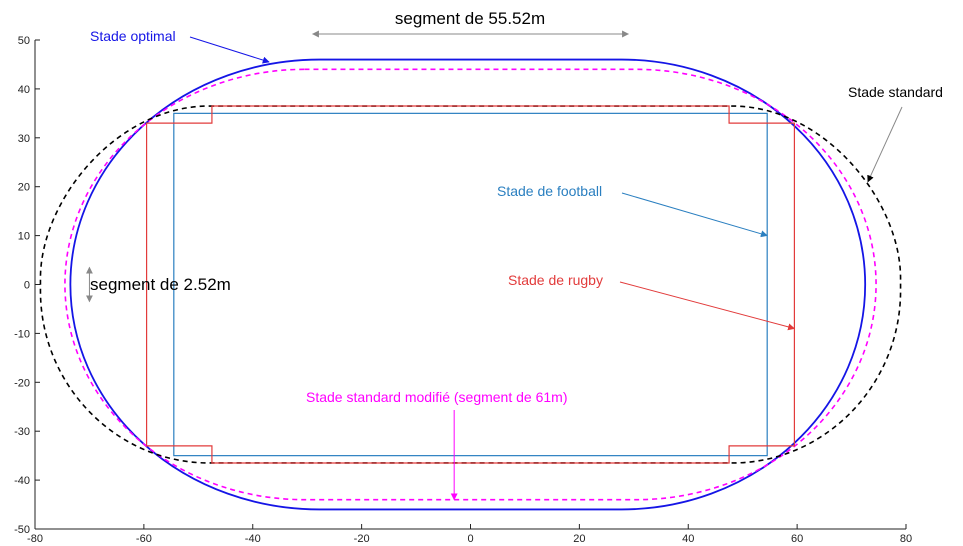  What do you see at coordinates (22, 530) in the screenshot?
I see `y-tick-label: -50` at bounding box center [22, 530].